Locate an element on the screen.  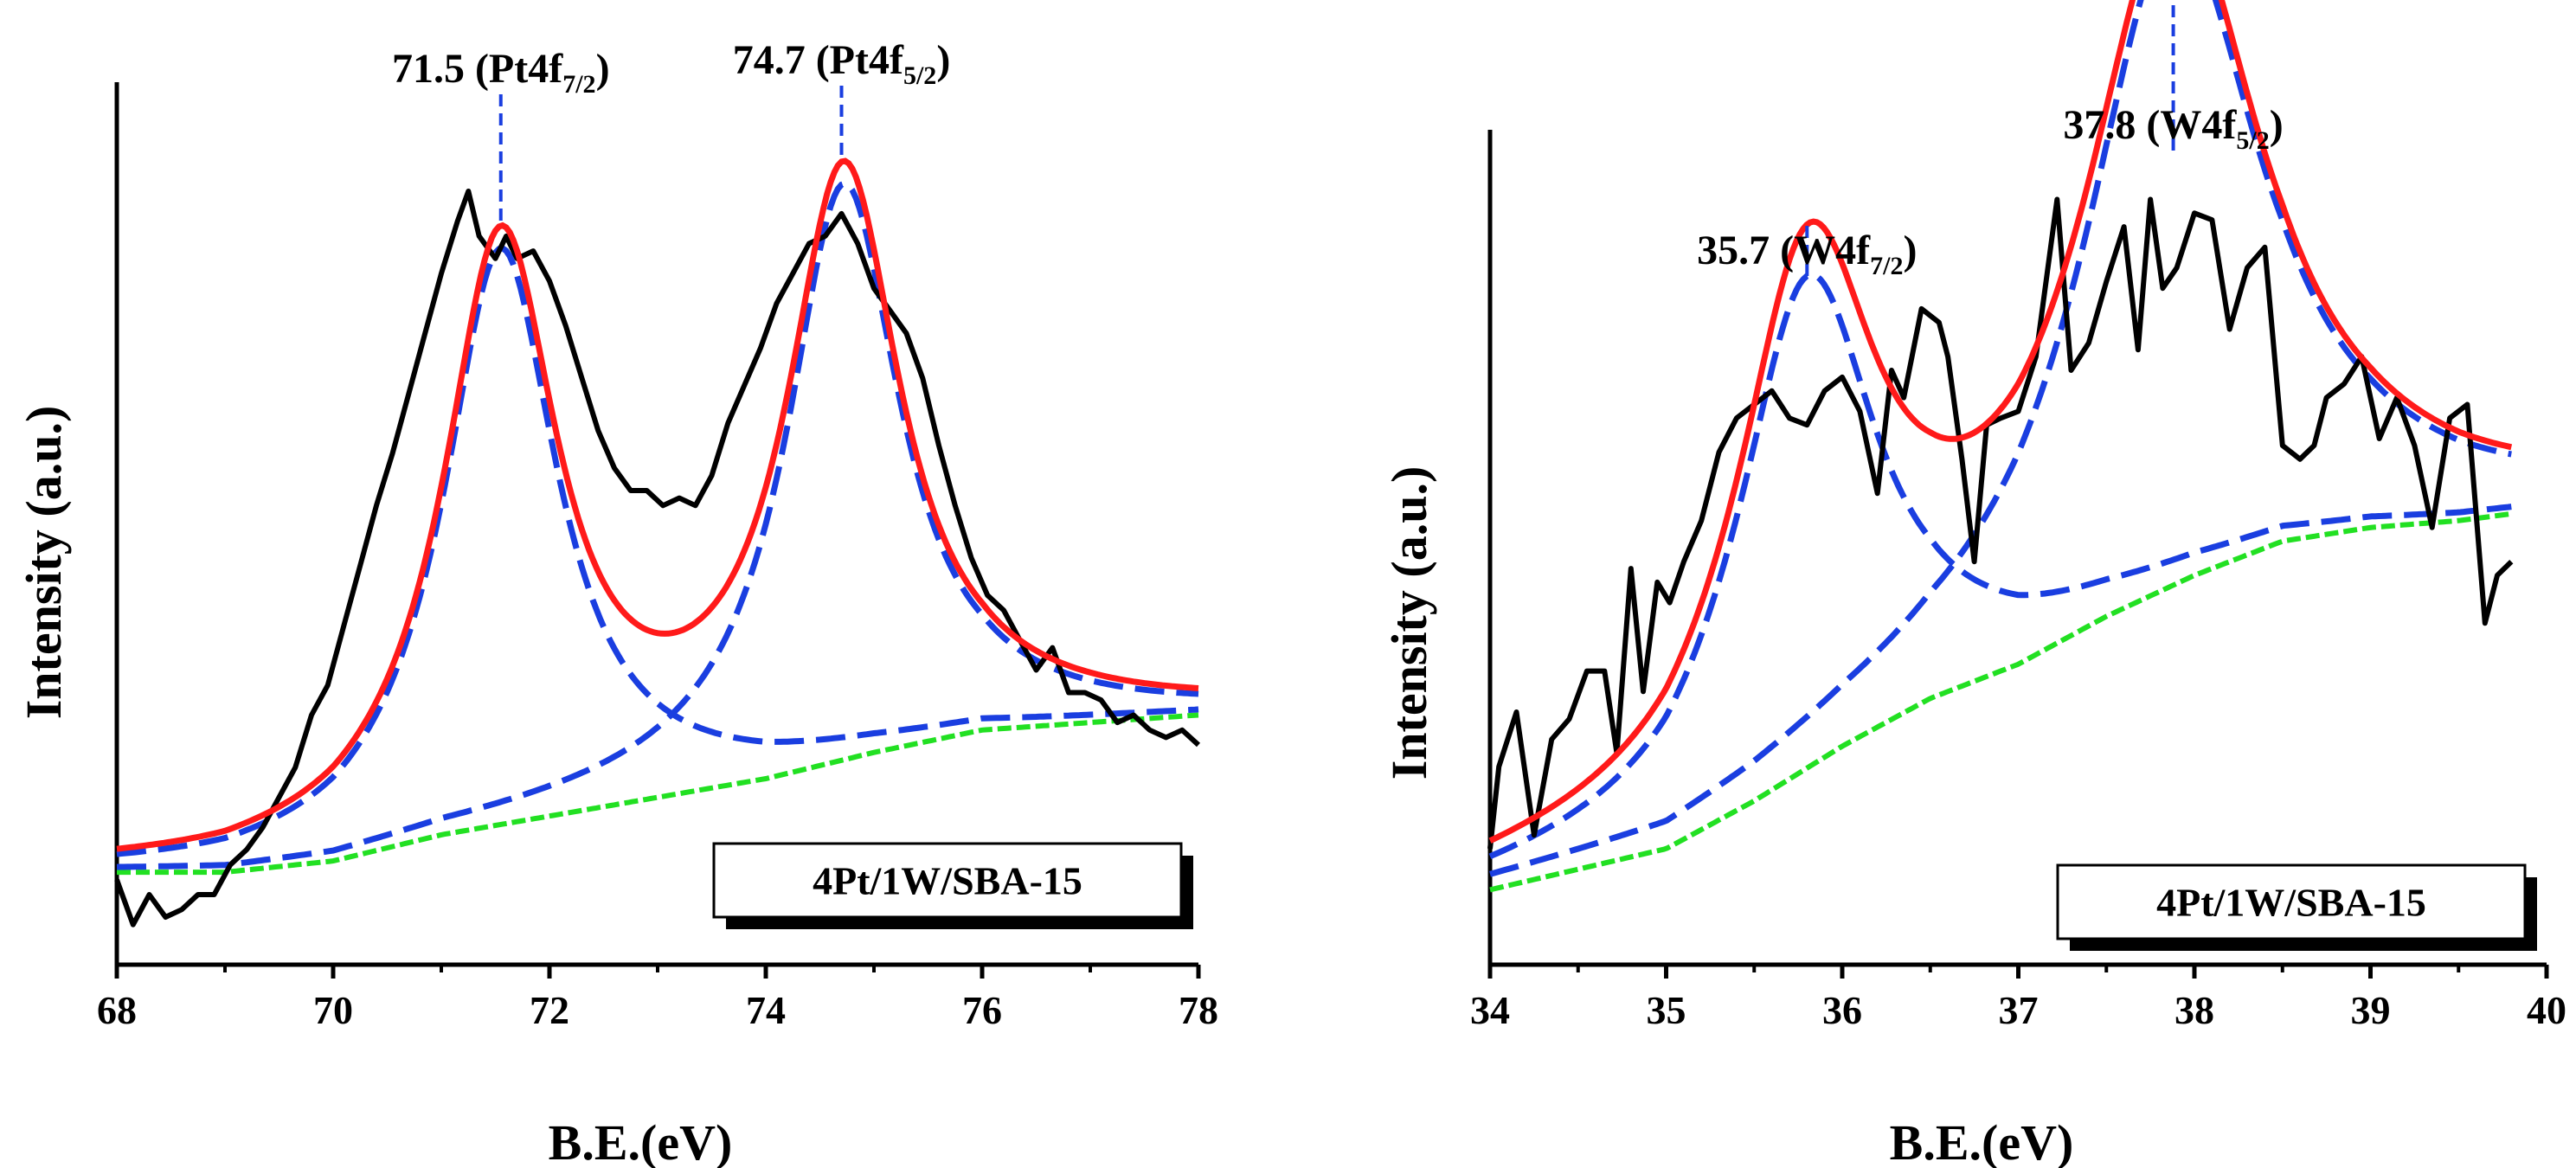
peak-label: 37.8 (W4f5/2) is located at coordinates (2173, 128).